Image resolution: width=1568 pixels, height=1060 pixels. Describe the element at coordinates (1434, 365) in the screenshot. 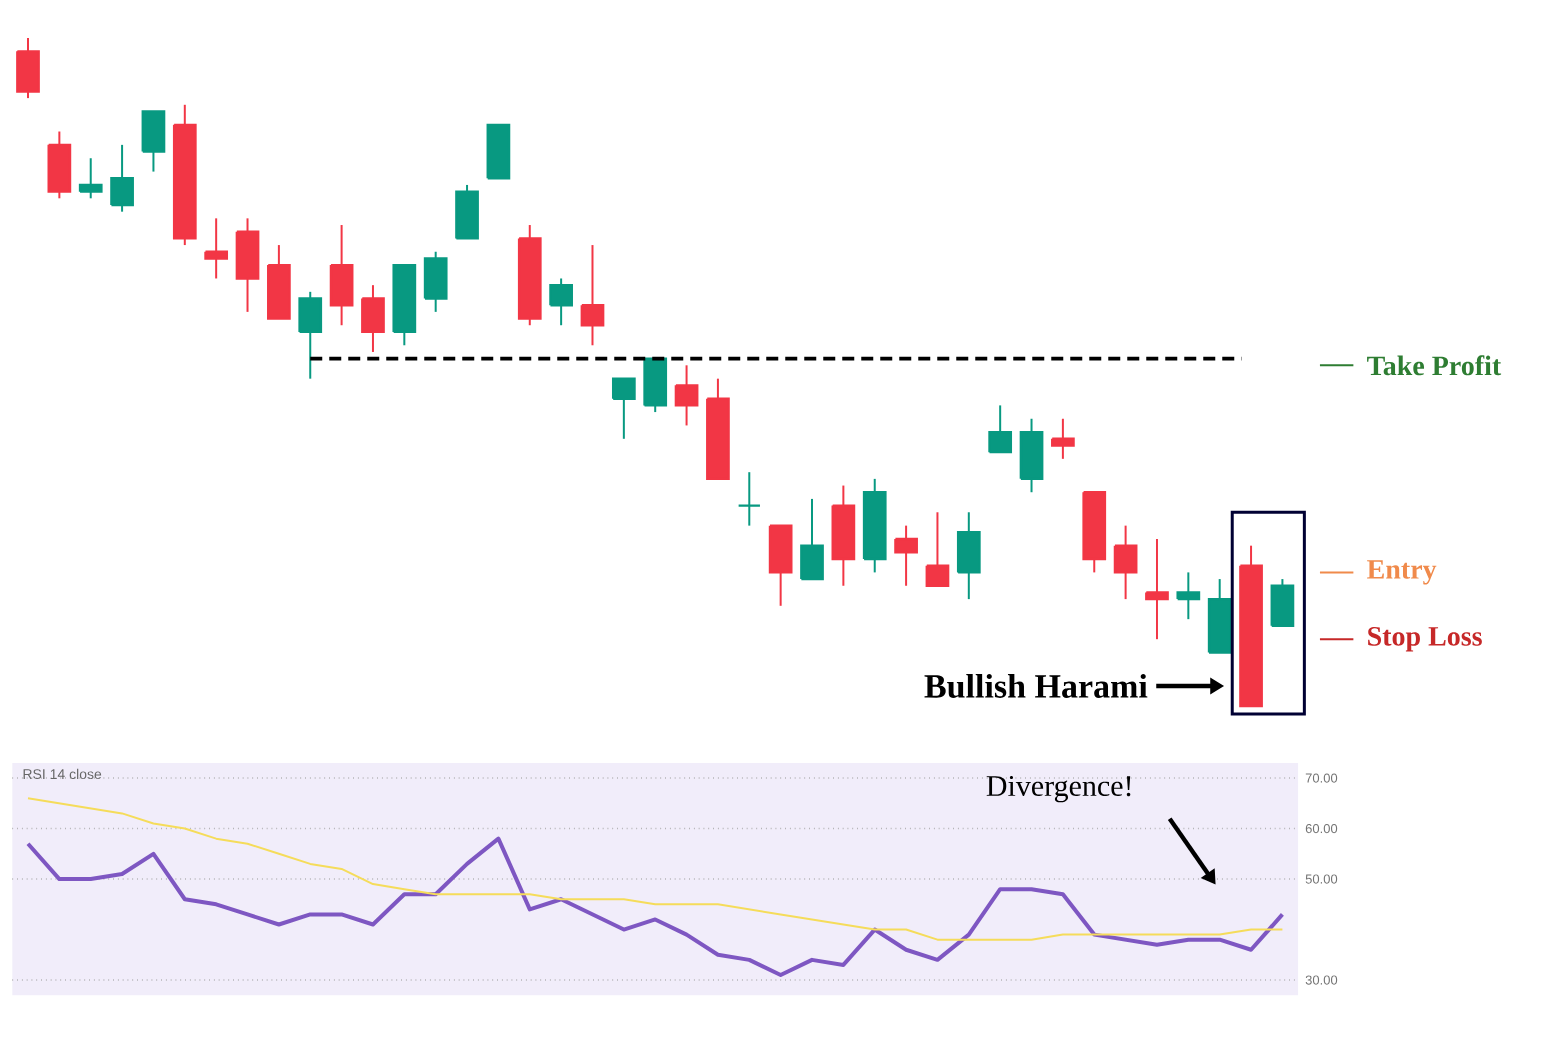

I see `ref-line-label: Take Profit` at that location.